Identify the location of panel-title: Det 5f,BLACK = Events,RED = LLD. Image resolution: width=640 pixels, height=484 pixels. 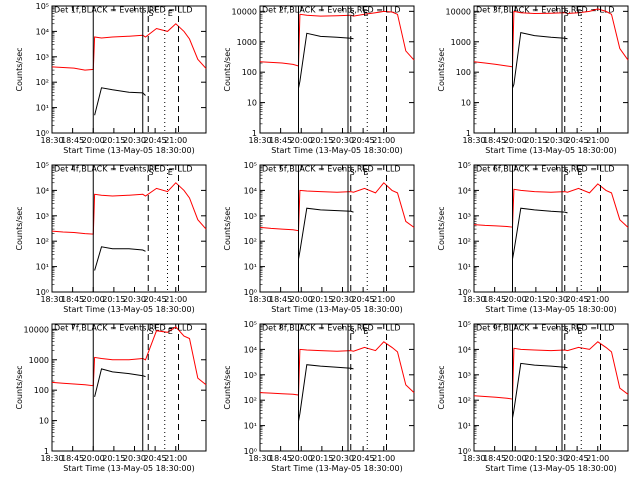
(331, 169).